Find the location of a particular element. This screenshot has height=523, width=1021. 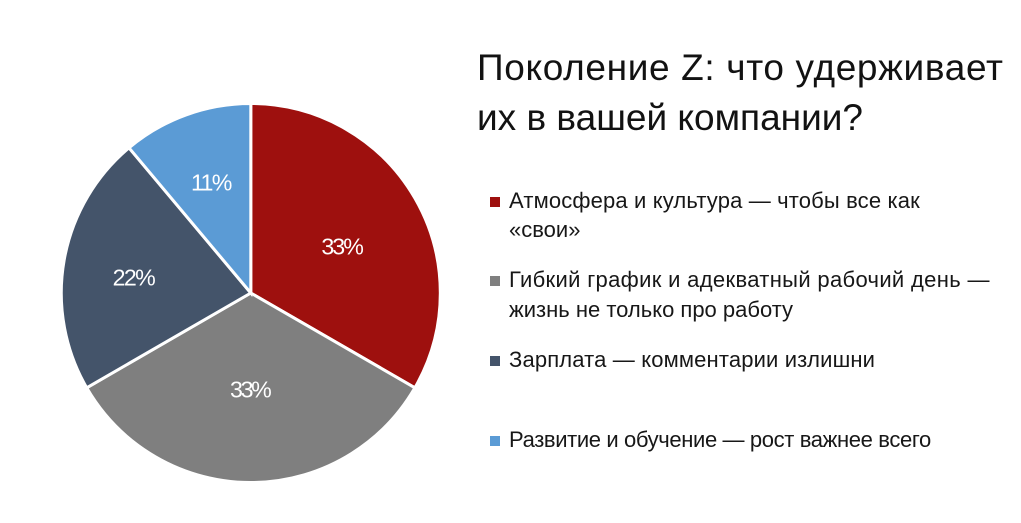

svg-text: 22% is located at coordinates (134, 278).